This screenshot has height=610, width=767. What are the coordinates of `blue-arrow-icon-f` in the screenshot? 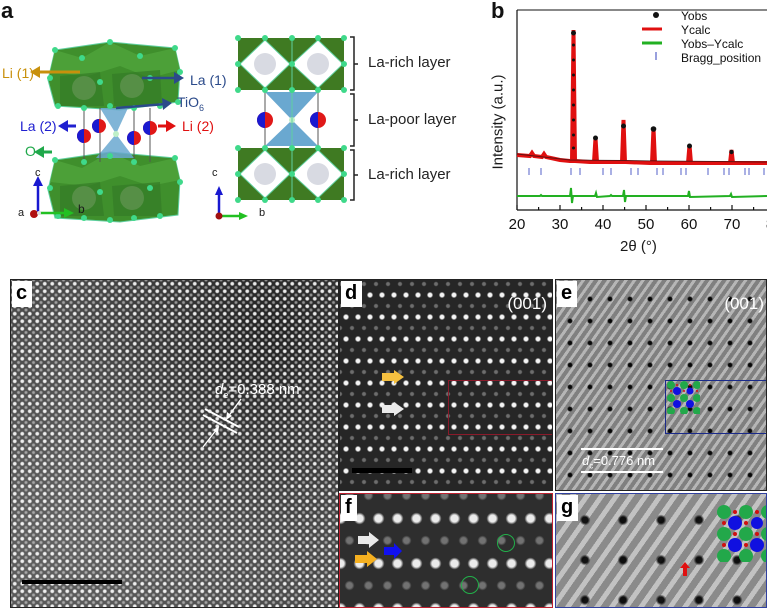 It's located at (393, 551).